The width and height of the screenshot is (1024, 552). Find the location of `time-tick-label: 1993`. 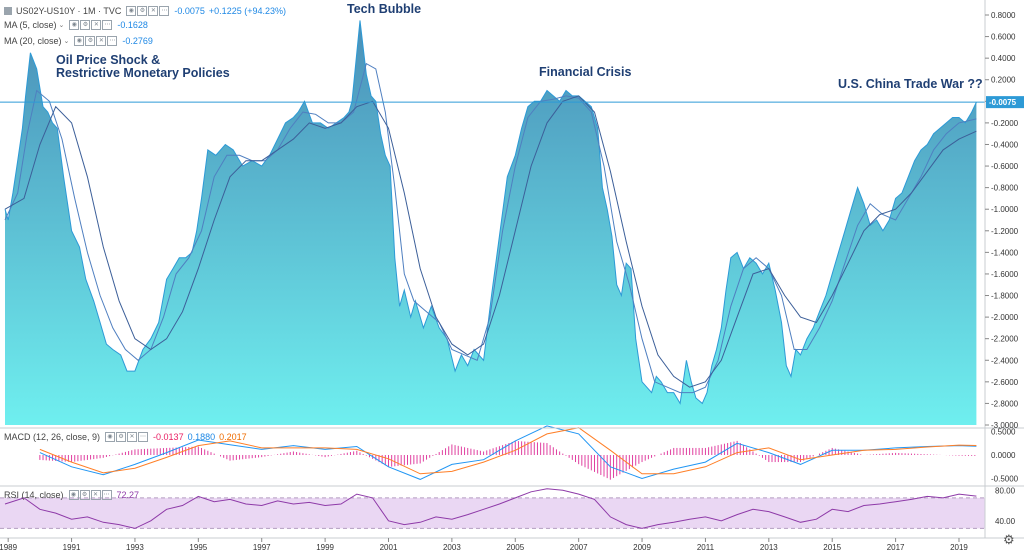

time-tick-label: 1993 is located at coordinates (135, 547).